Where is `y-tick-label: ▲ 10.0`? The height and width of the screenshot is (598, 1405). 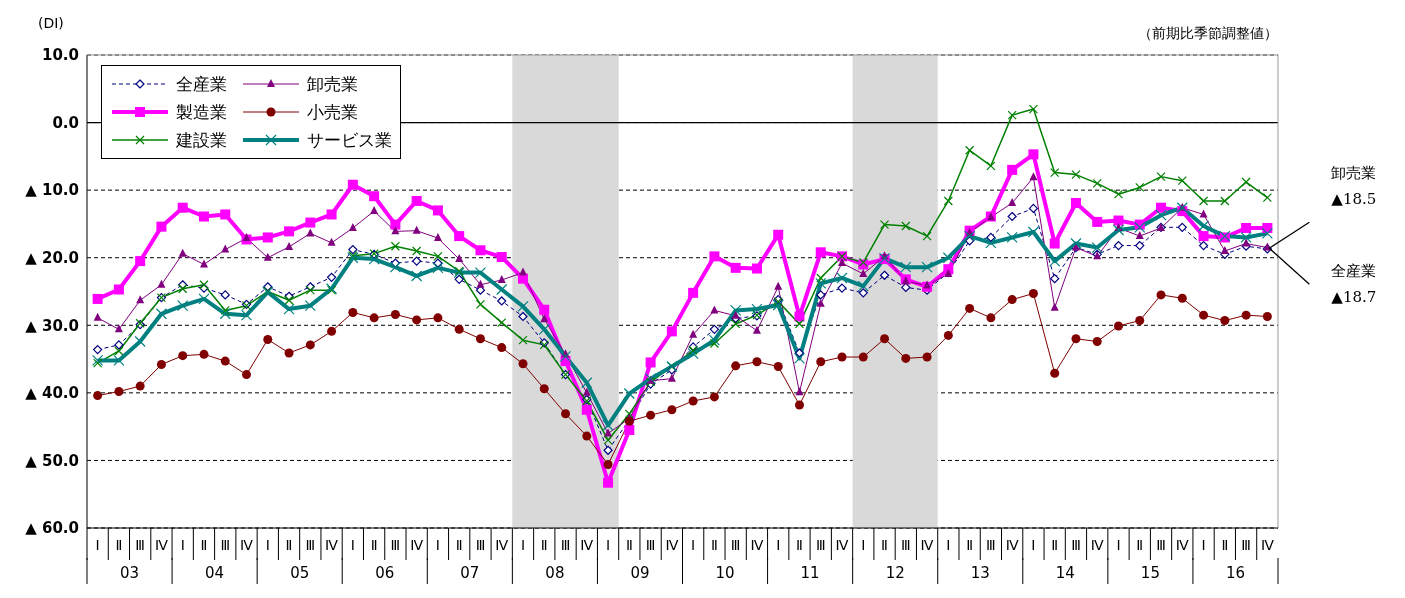 y-tick-label: ▲ 10.0 is located at coordinates (52, 190).